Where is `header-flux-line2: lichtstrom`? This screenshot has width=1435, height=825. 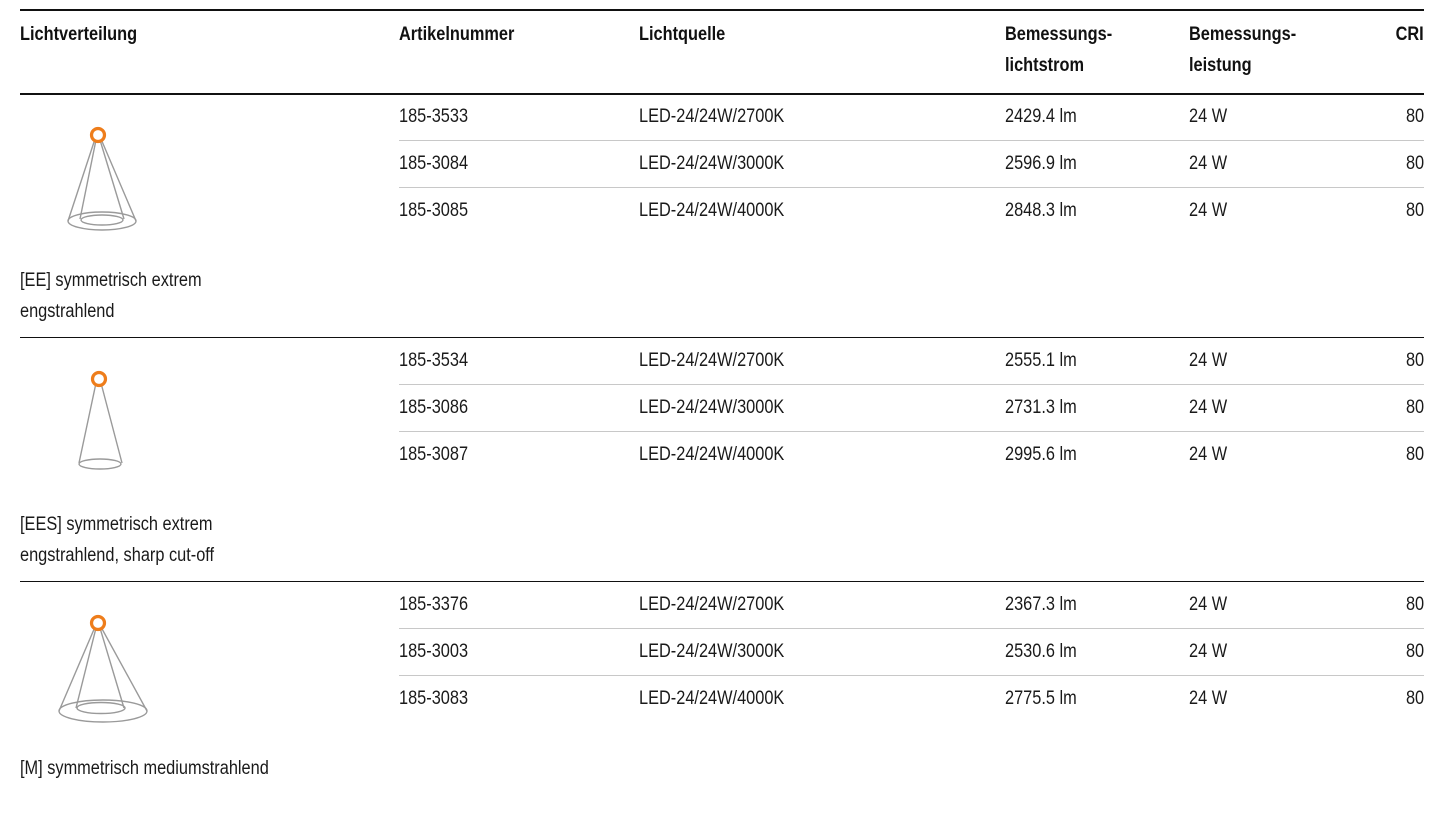 header-flux-line2: lichtstrom is located at coordinates (1044, 65).